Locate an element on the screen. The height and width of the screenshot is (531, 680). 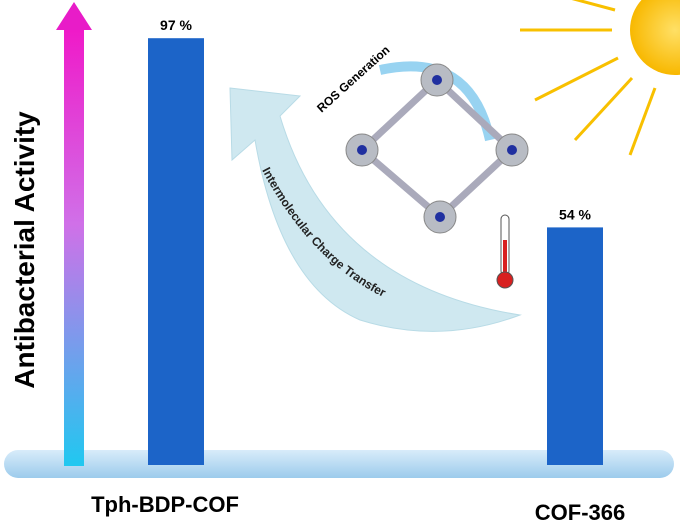
annotation: ROS Generation is located at coordinates (353, 79).